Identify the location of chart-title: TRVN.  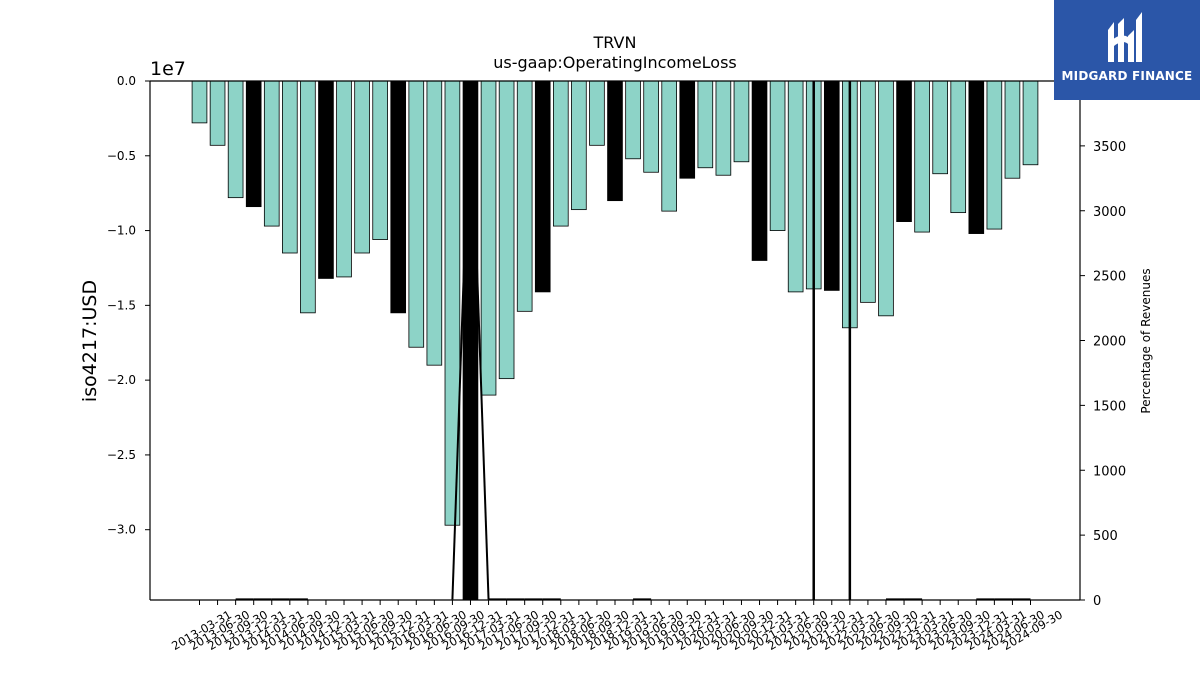
(615, 42).